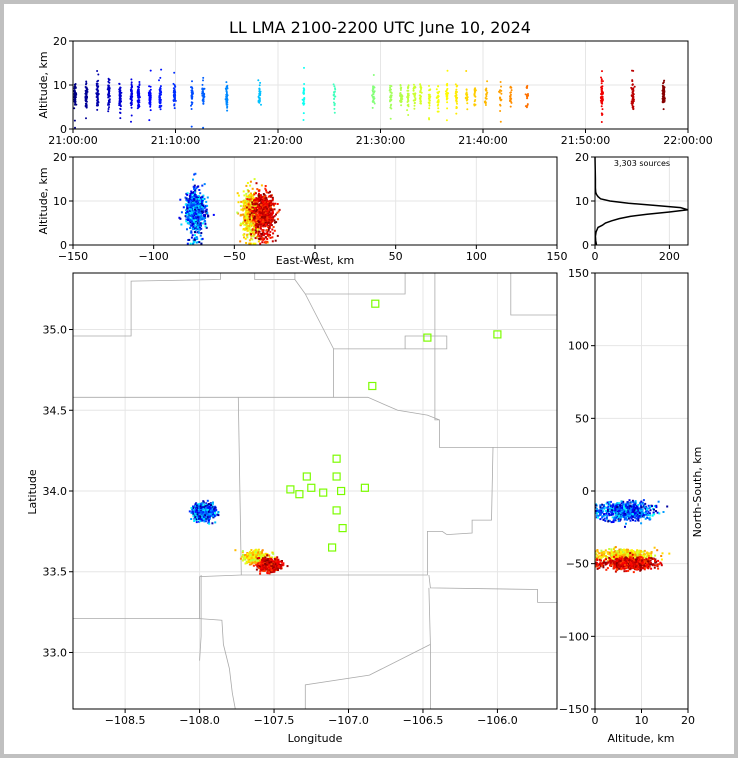  Describe the element at coordinates (234, 256) in the screenshot. I see `east-west-x-tick-label: −50` at that location.